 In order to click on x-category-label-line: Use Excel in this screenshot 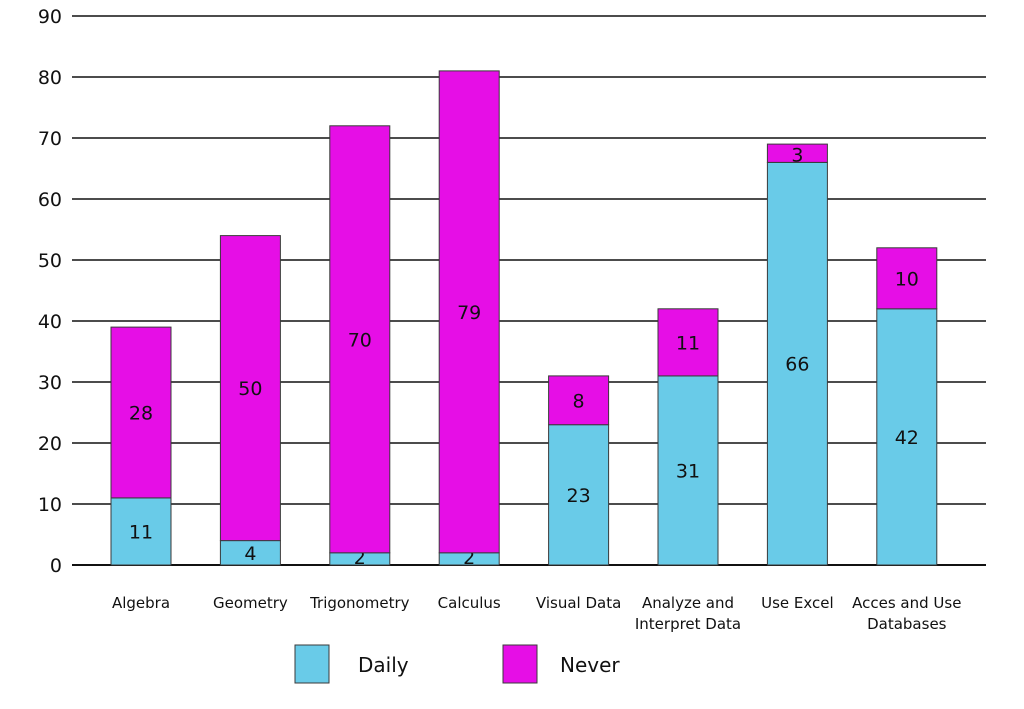, I will do `click(797, 603)`.